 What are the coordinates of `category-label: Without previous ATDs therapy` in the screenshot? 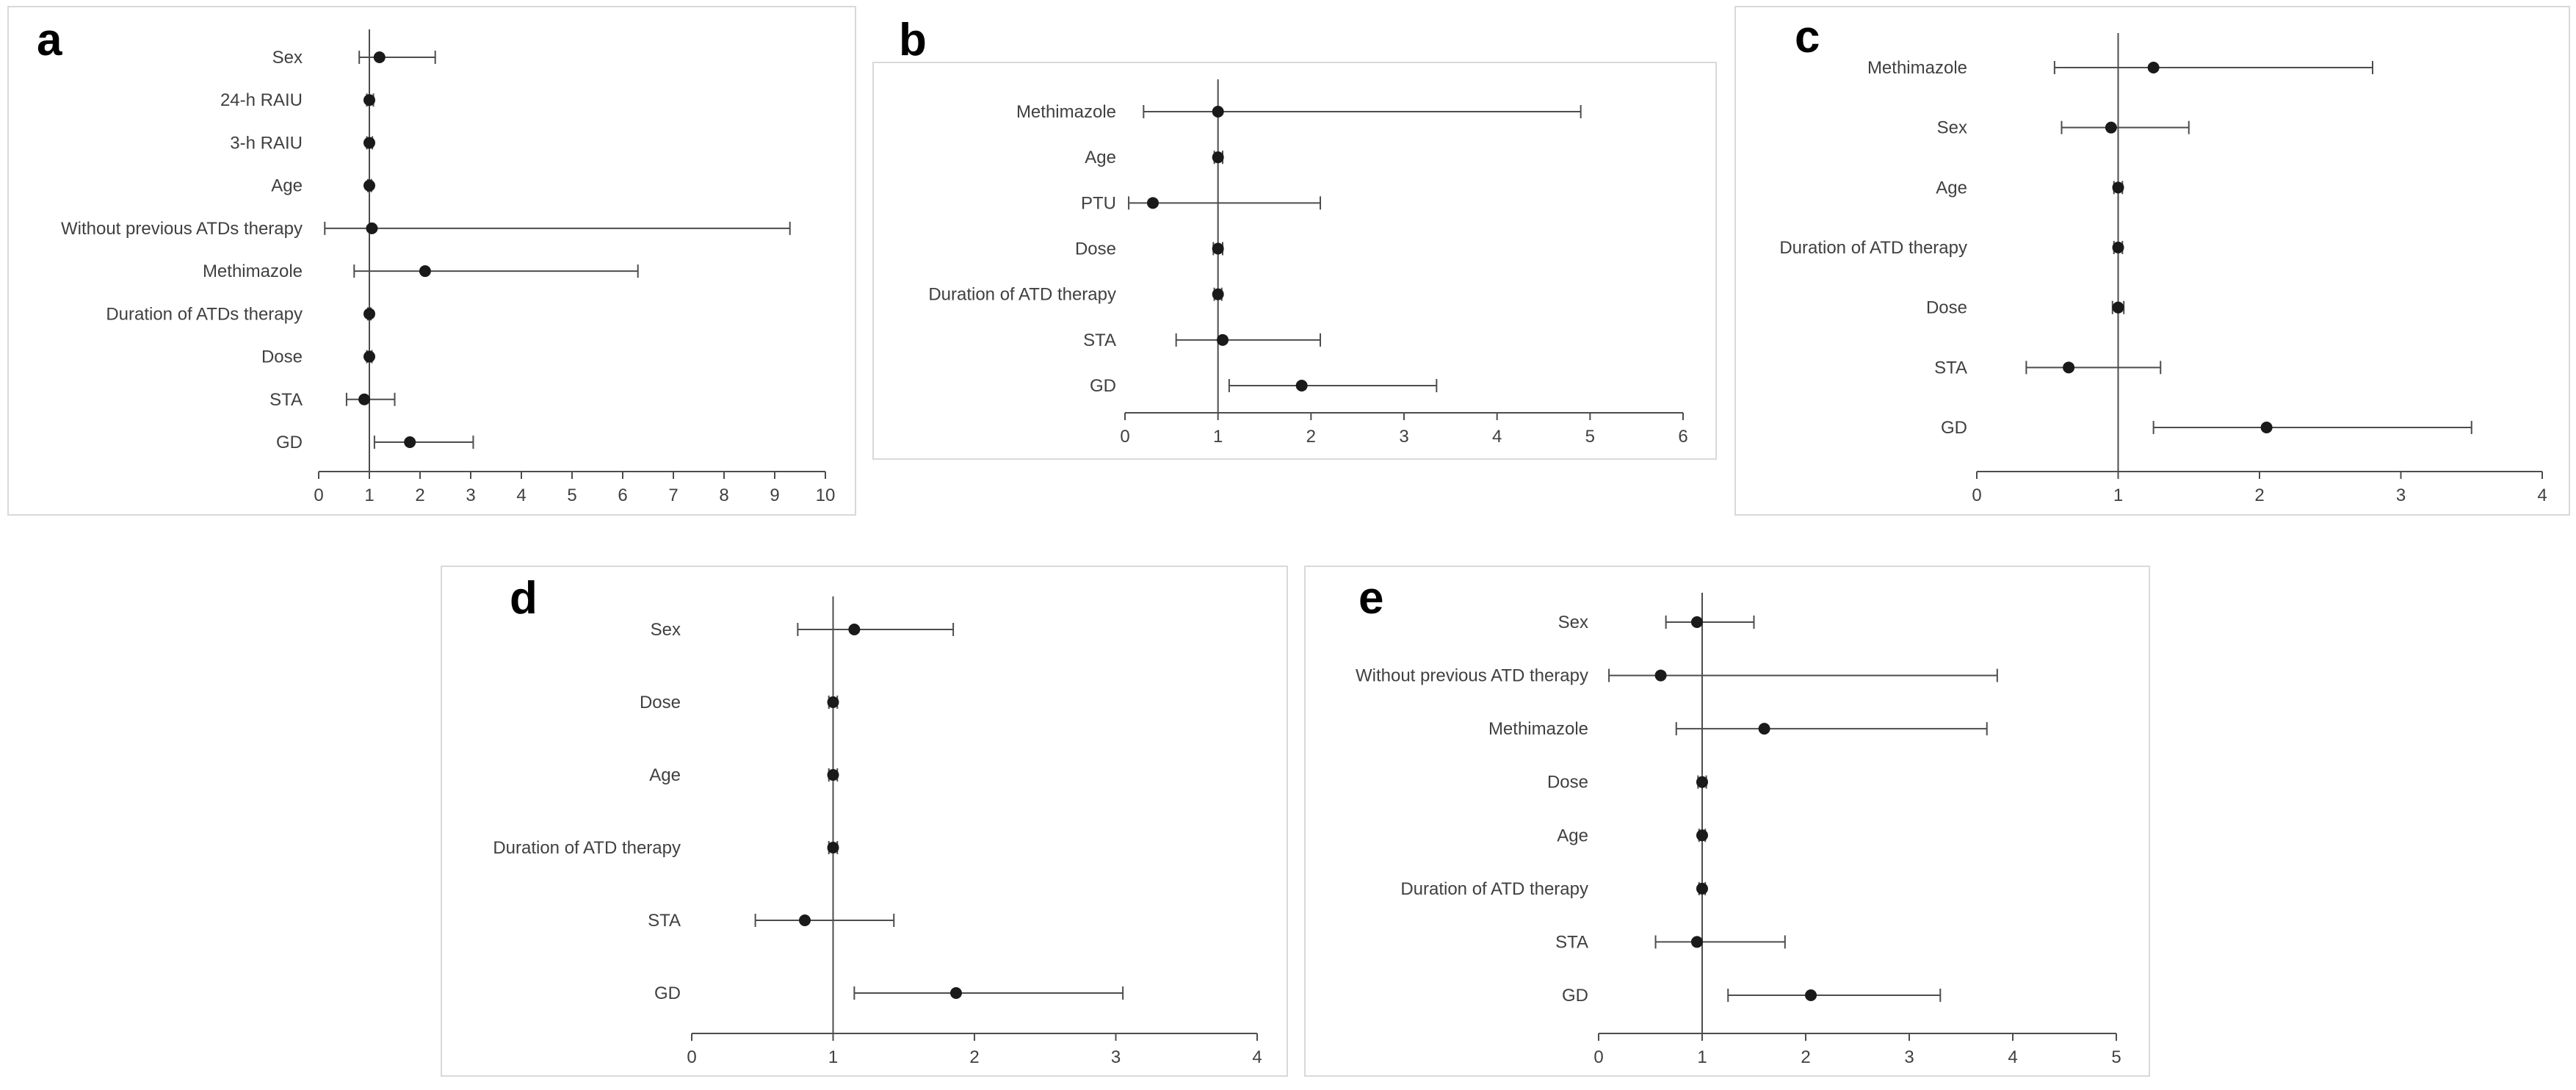 It's located at (182, 229).